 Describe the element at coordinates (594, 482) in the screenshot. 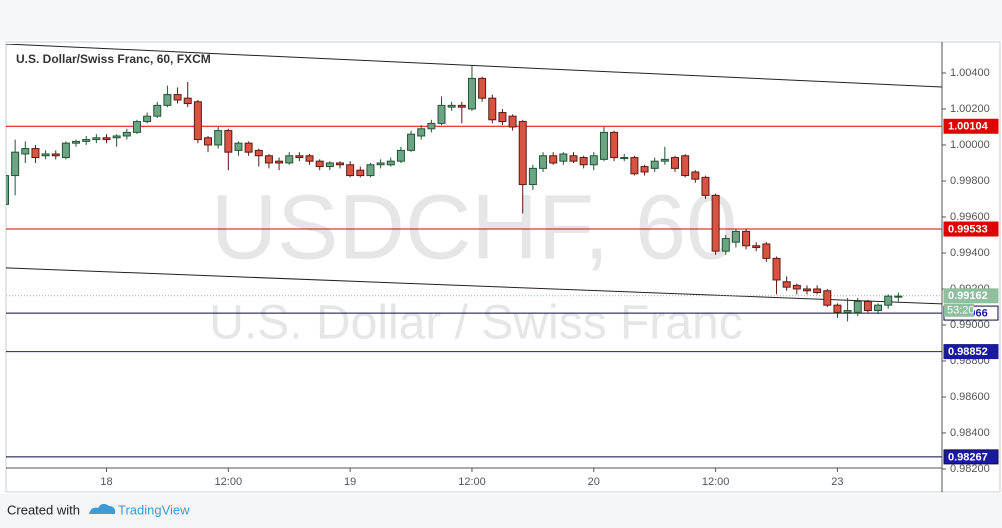

I see `x-tick-label: 20` at that location.